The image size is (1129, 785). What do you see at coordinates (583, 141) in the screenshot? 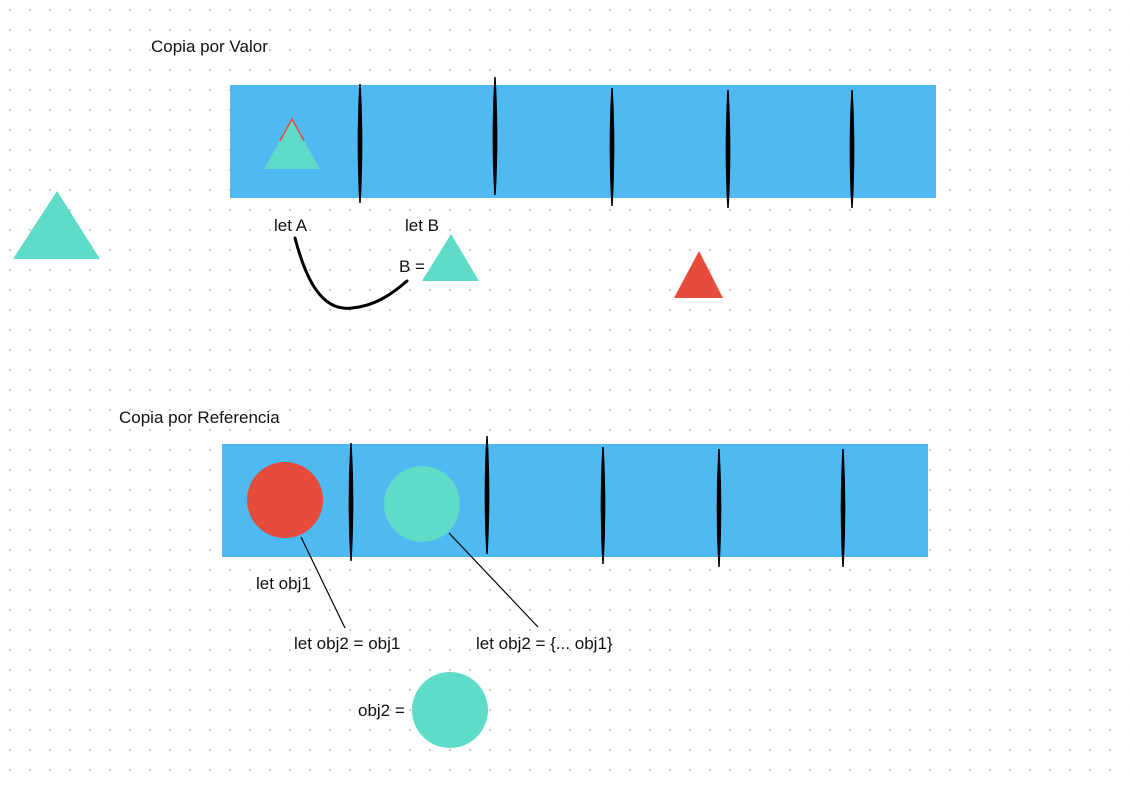
I see `memory-band-value` at bounding box center [583, 141].